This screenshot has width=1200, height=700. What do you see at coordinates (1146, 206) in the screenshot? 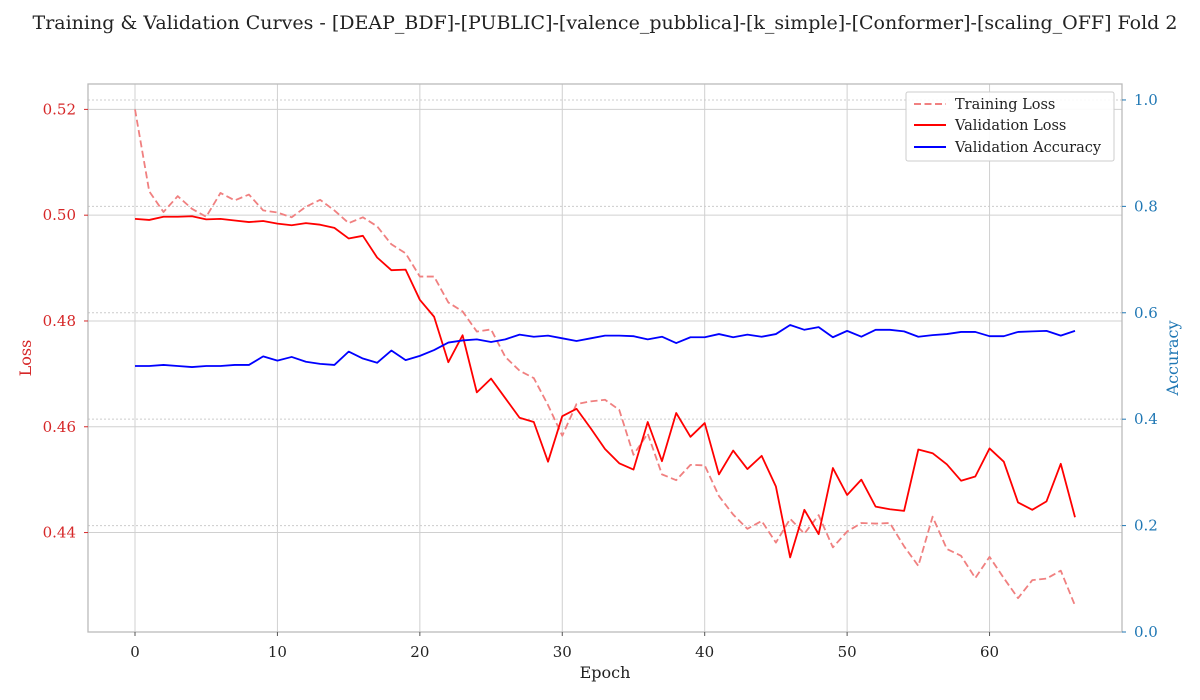
I see `right-y-tick-label: 0.8` at bounding box center [1146, 206].